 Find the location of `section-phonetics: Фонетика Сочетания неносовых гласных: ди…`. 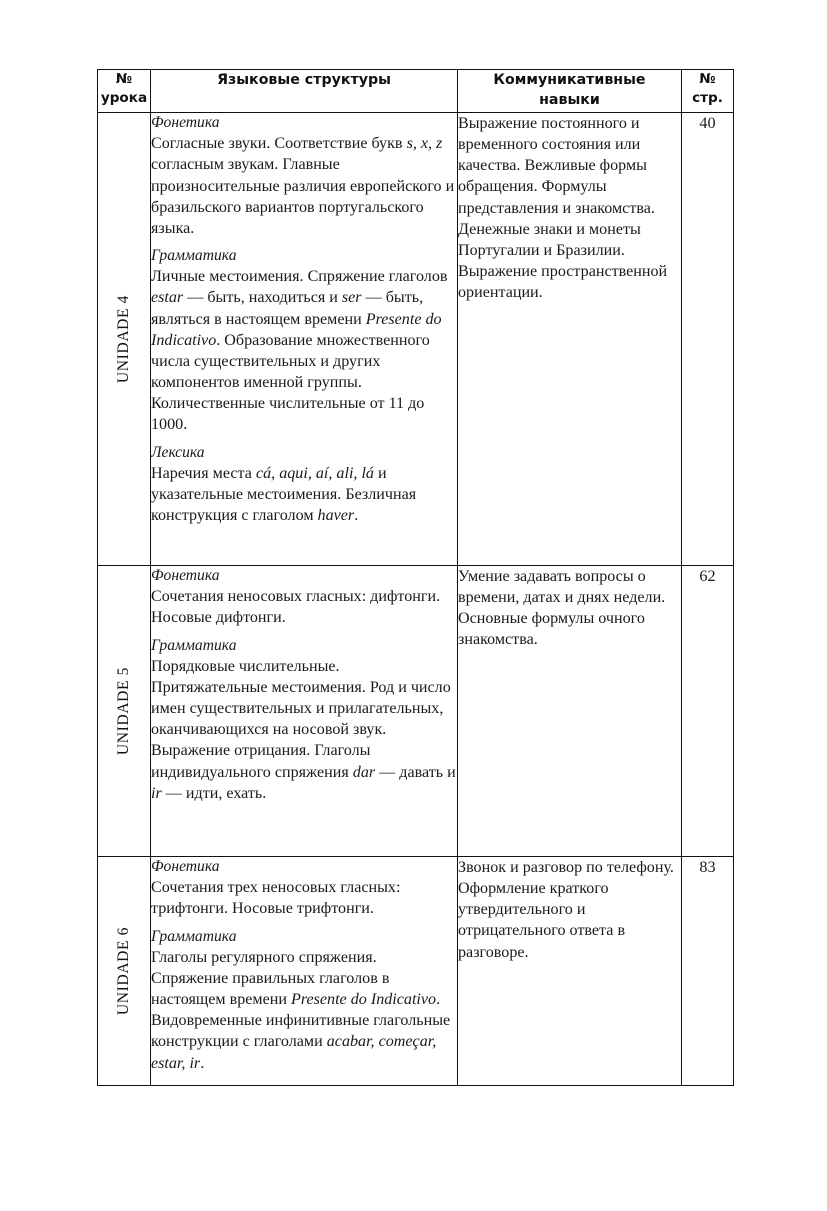

section-phonetics: Фонетика Сочетания неносовых гласных: ди… is located at coordinates (304, 597).